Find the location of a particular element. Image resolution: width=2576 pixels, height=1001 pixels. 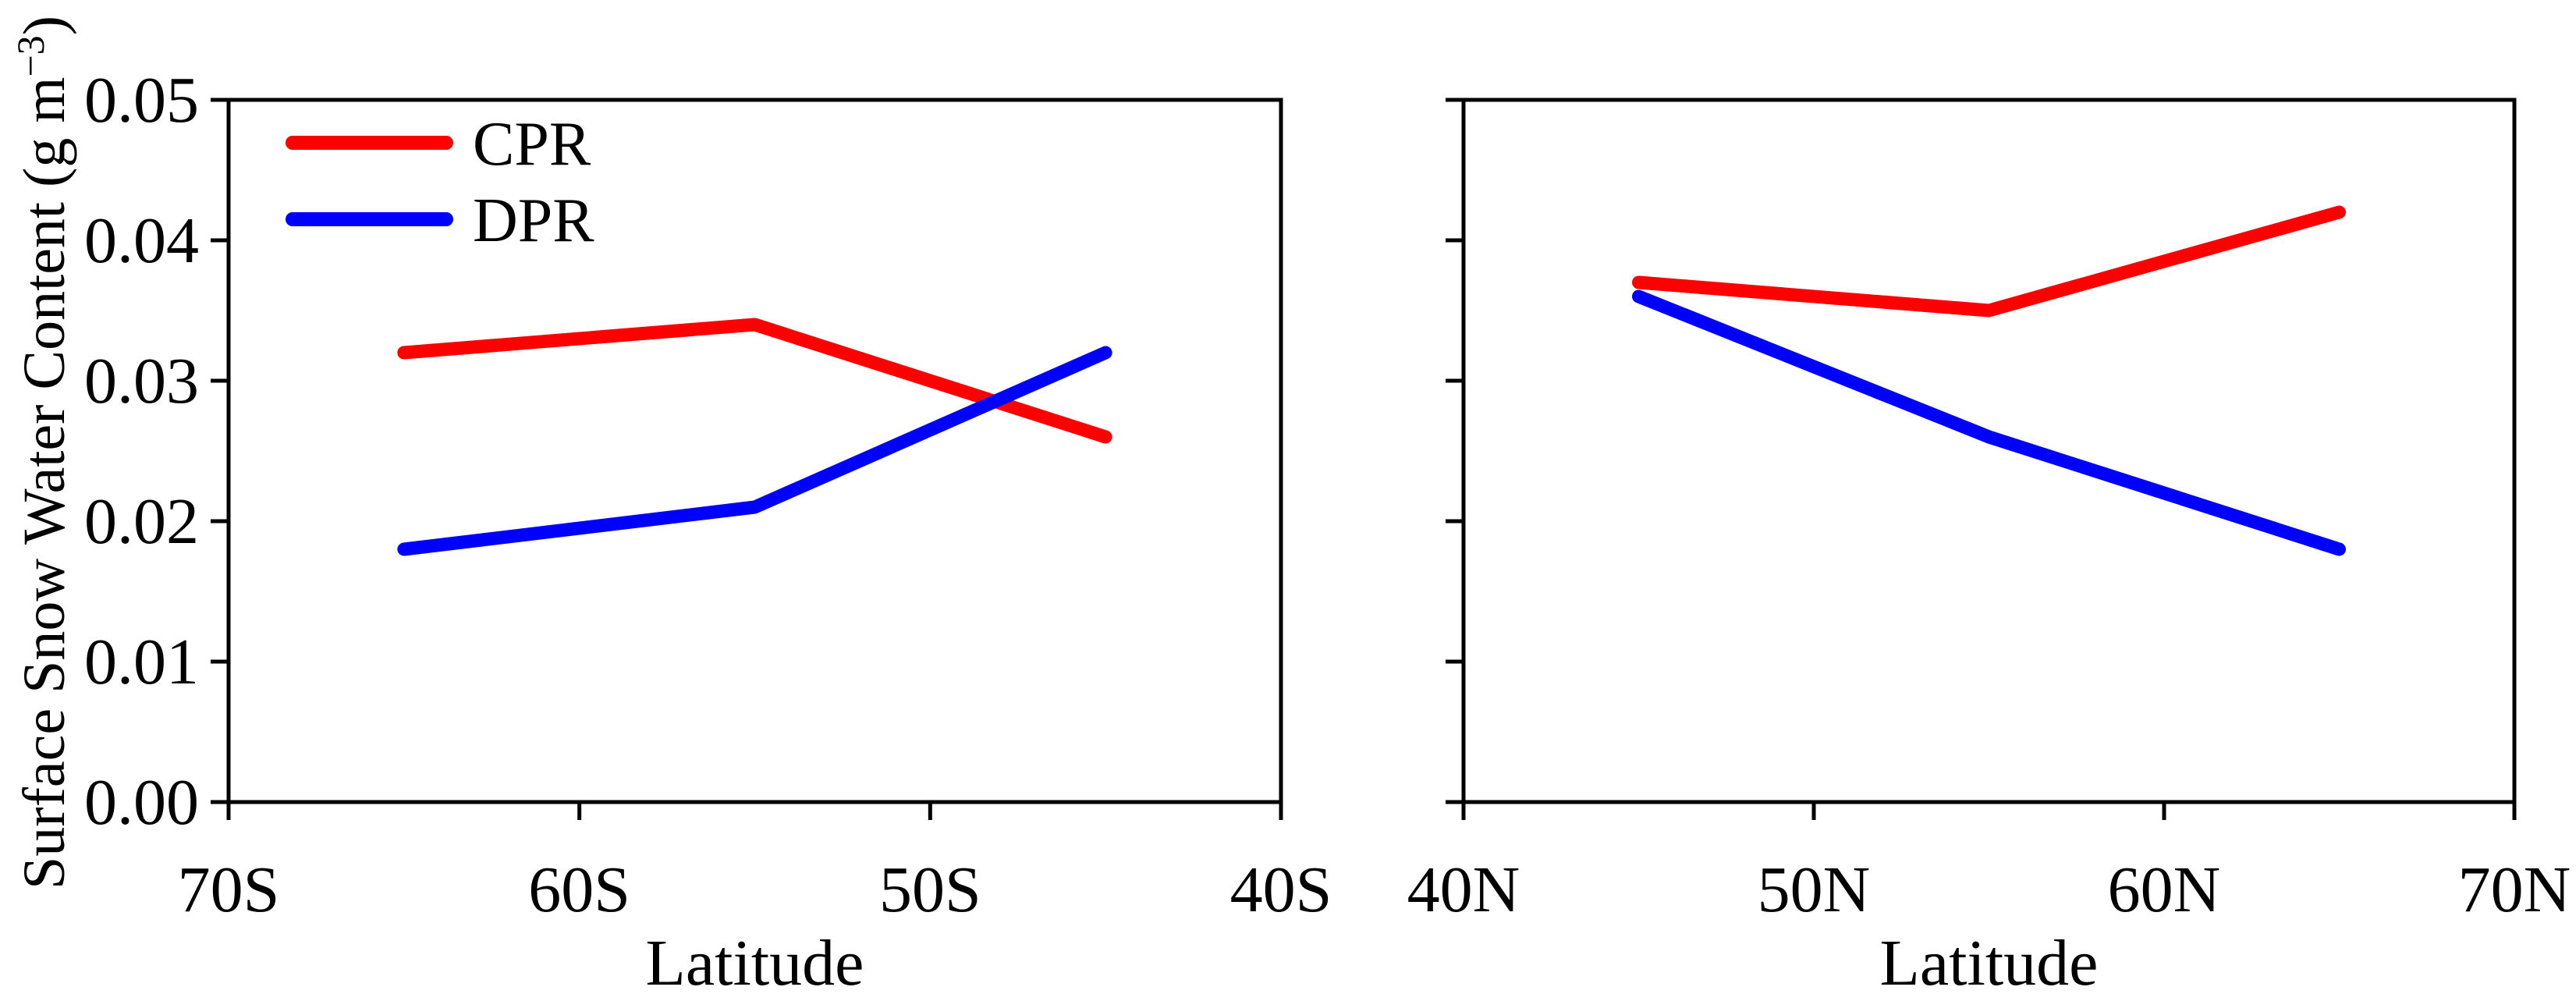

y-tick-label: 0.03 is located at coordinates (141, 381).